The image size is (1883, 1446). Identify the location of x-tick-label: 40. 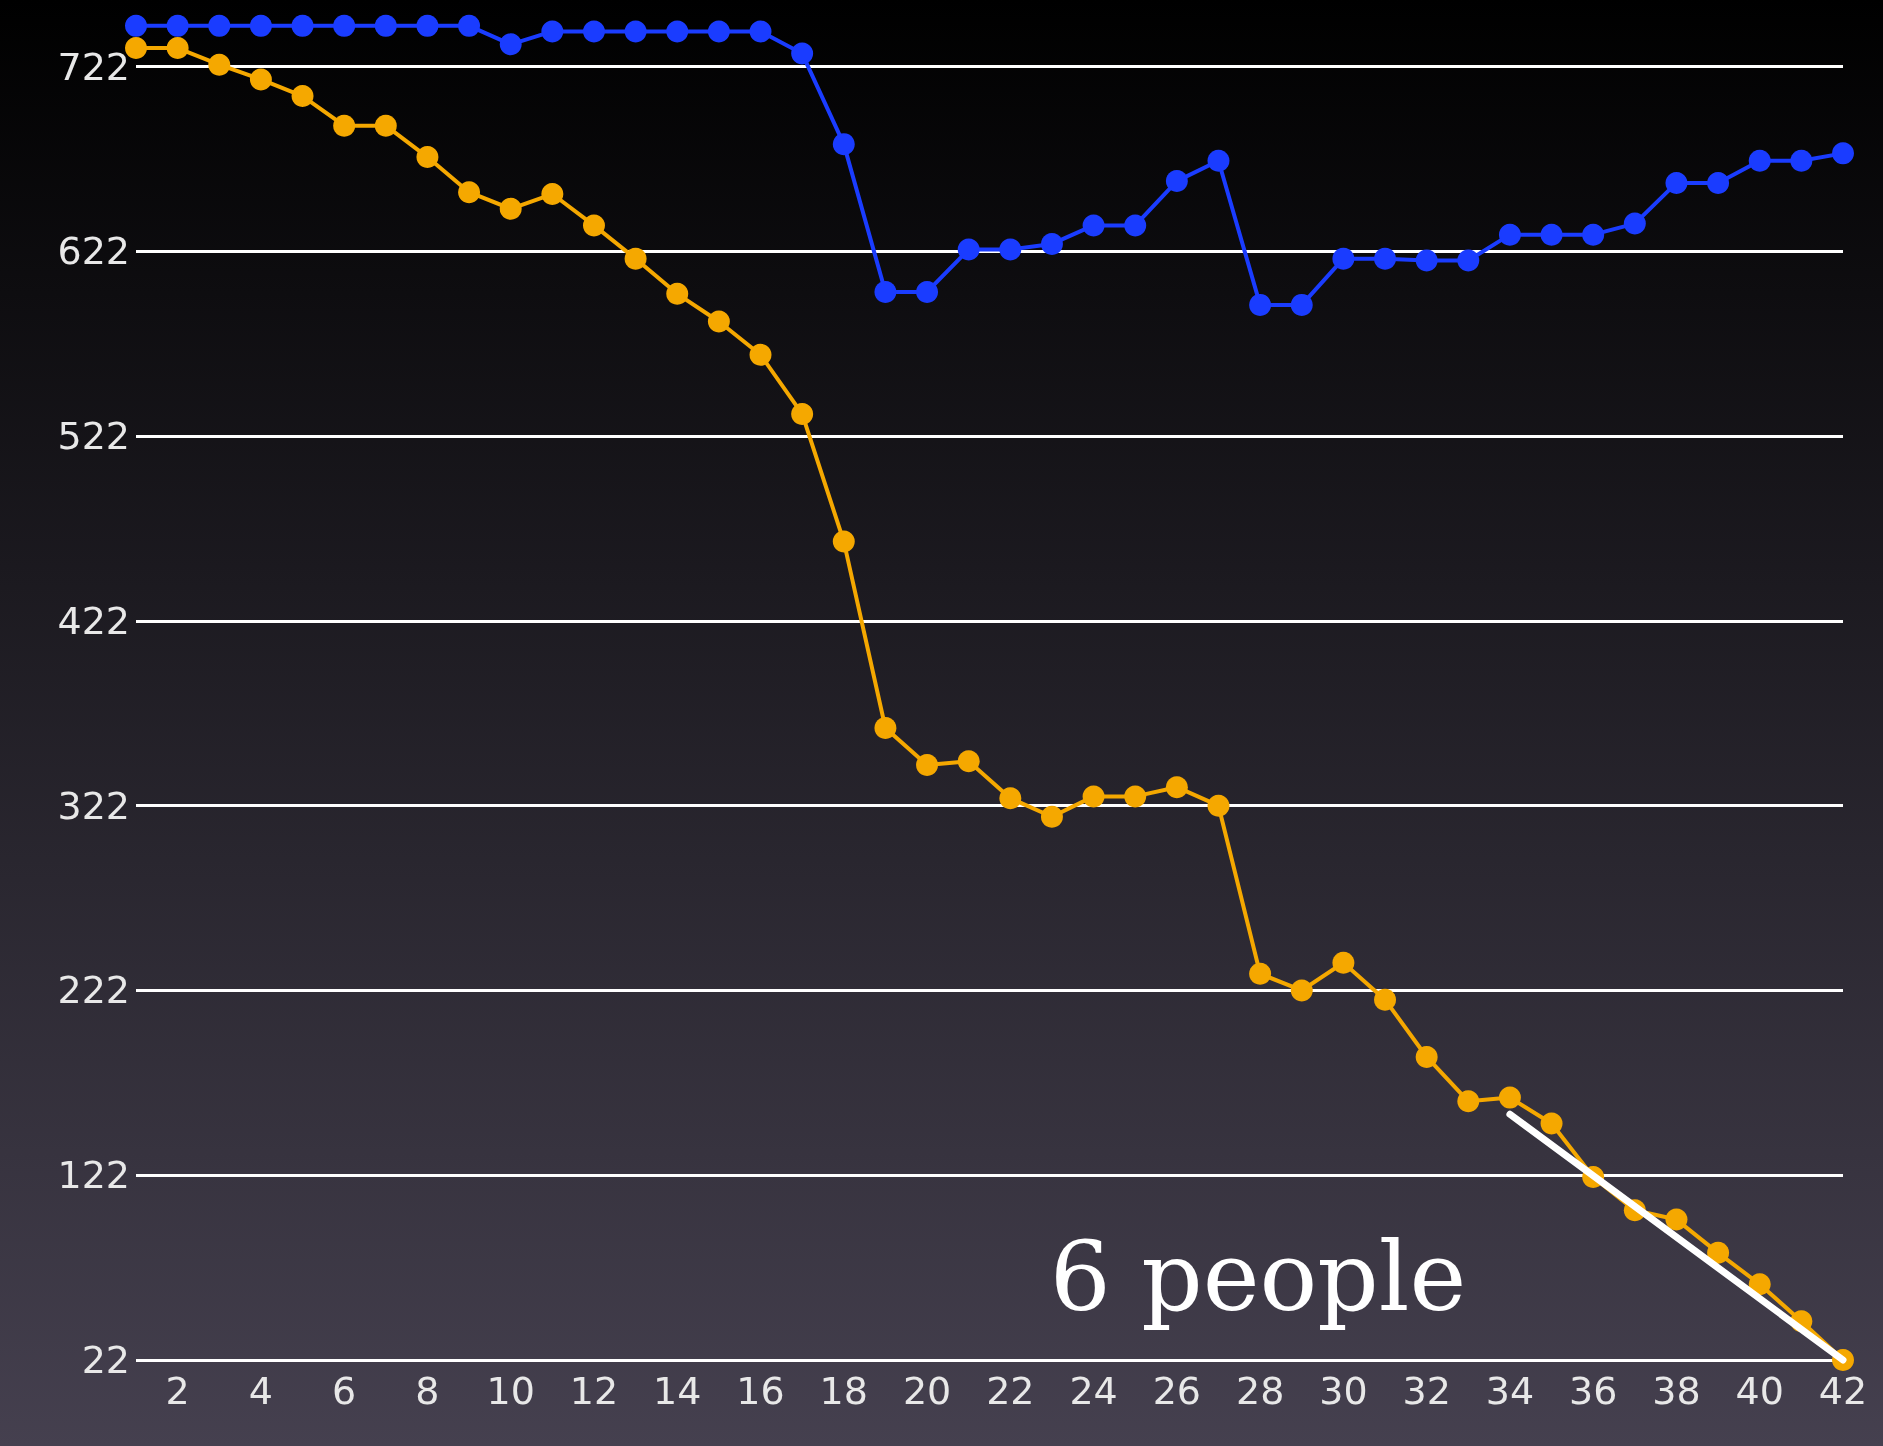
(1759, 1391).